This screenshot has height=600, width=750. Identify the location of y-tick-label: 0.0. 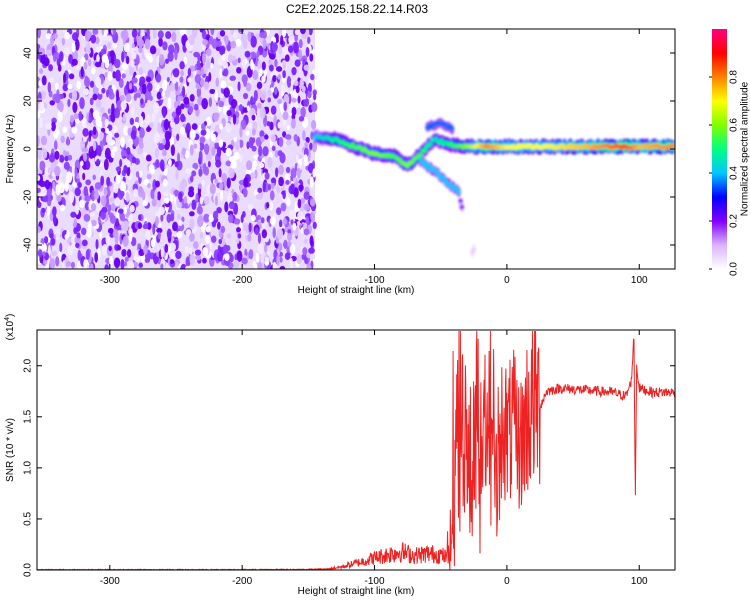
(28, 570).